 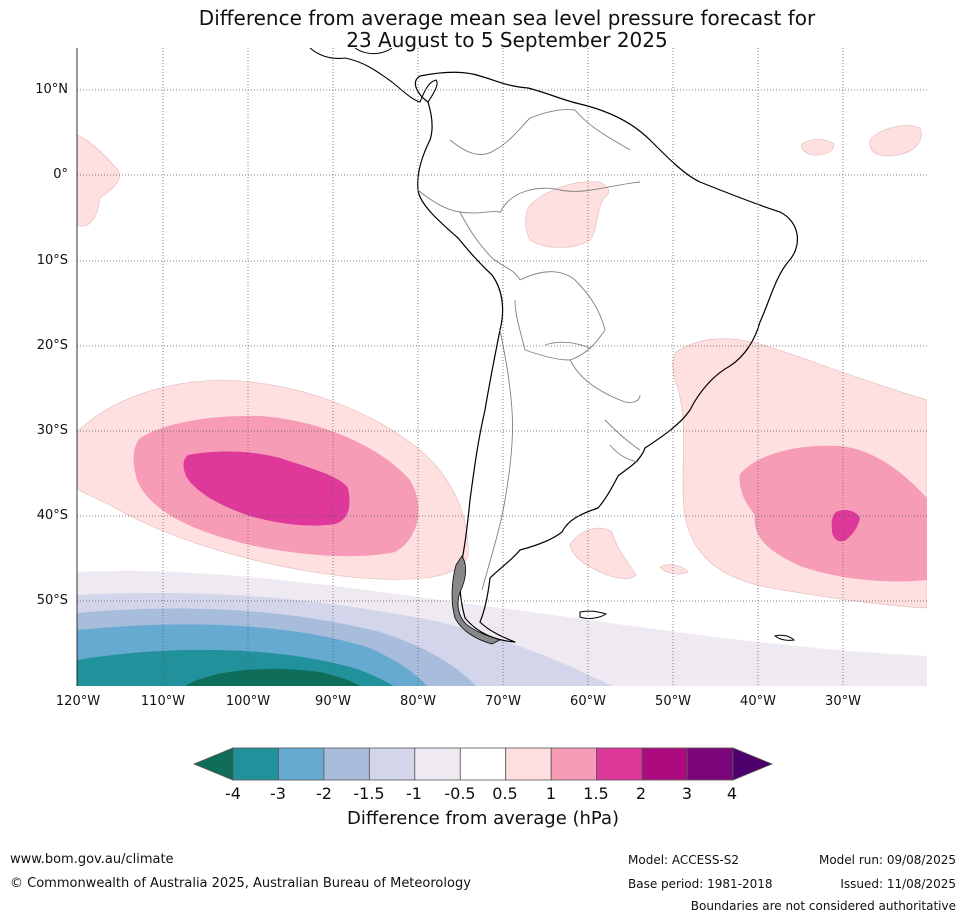 What do you see at coordinates (843, 701) in the screenshot?
I see `lon-label-30w: 30°W` at bounding box center [843, 701].